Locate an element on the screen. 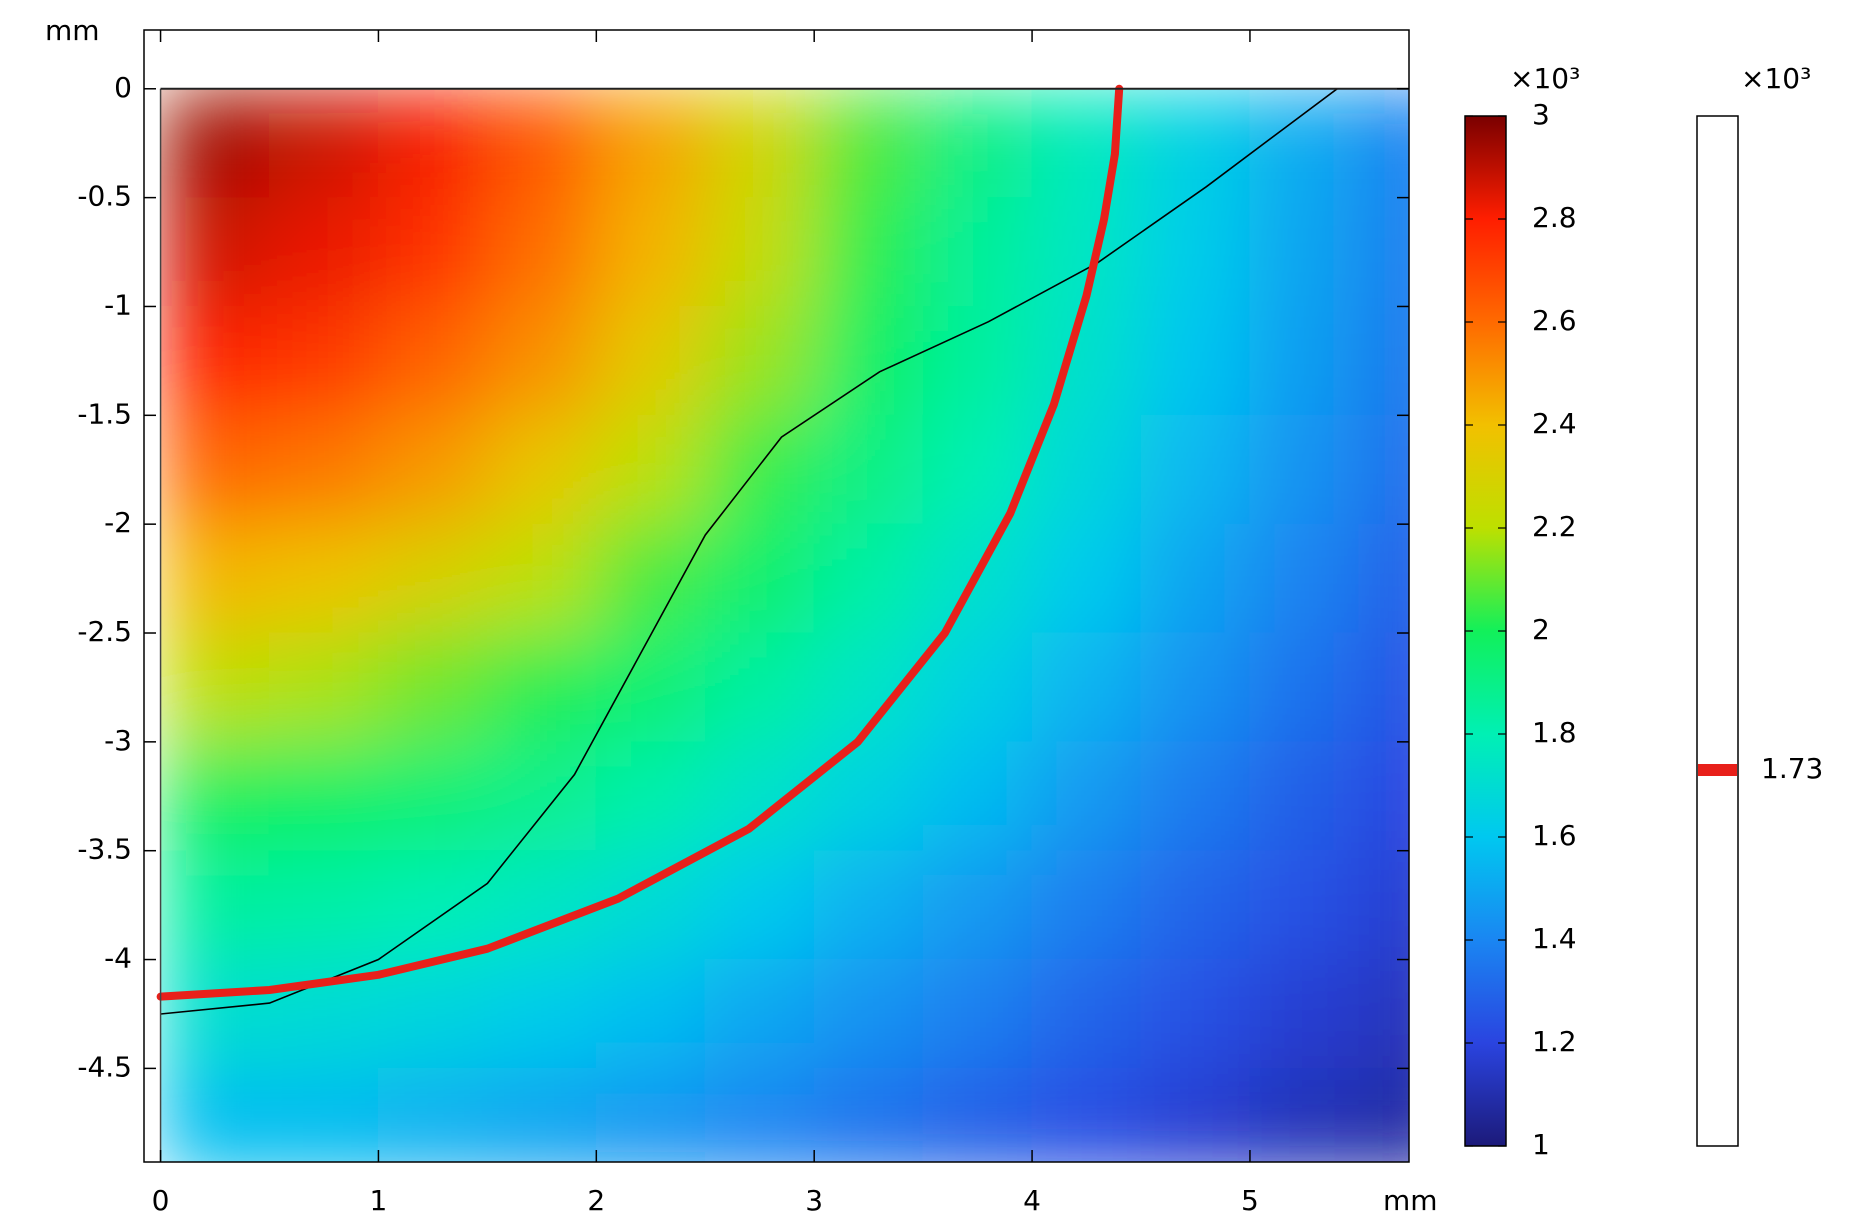 This screenshot has height=1230, width=1853. y-tick-label: -3.5 is located at coordinates (104, 849).